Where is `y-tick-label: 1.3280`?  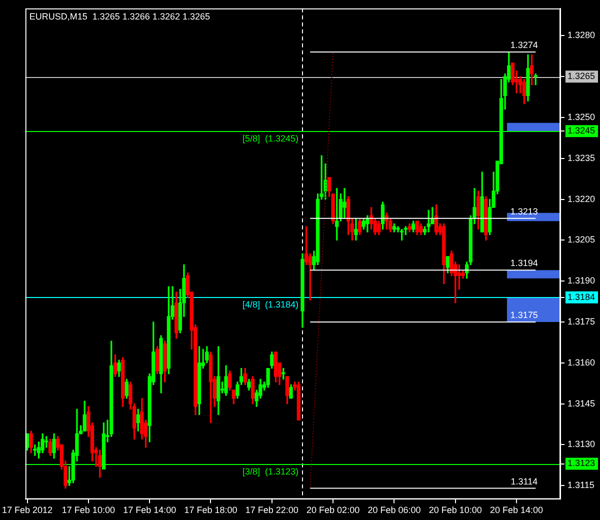 y-tick-label: 1.3280 is located at coordinates (581, 35).